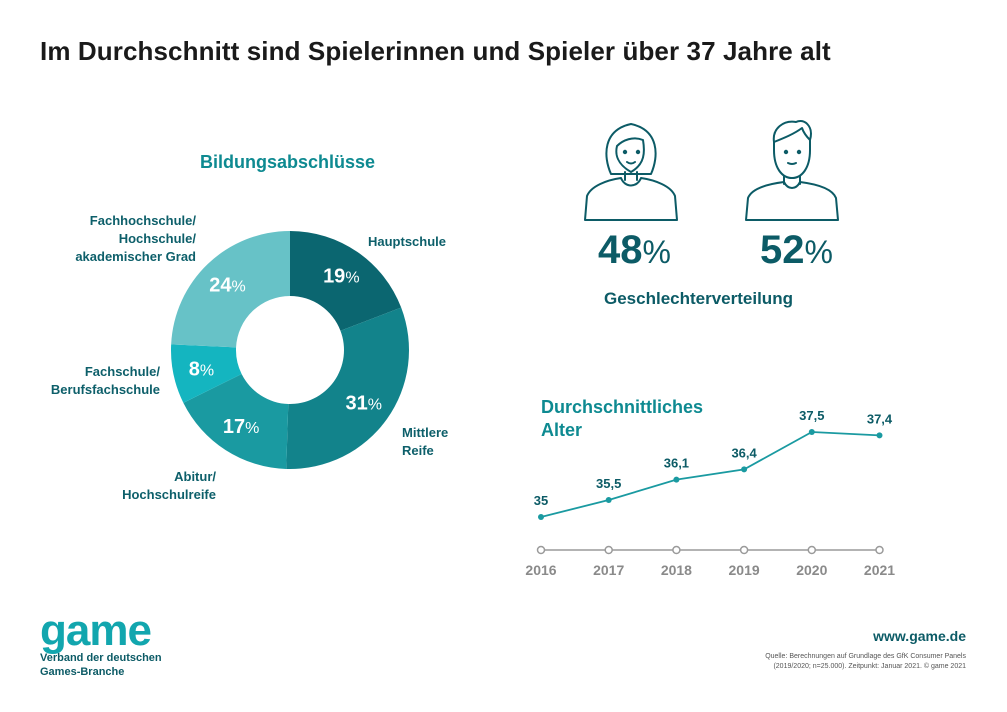  I want to click on donut-slice-hauptschule, so click(346, 281).